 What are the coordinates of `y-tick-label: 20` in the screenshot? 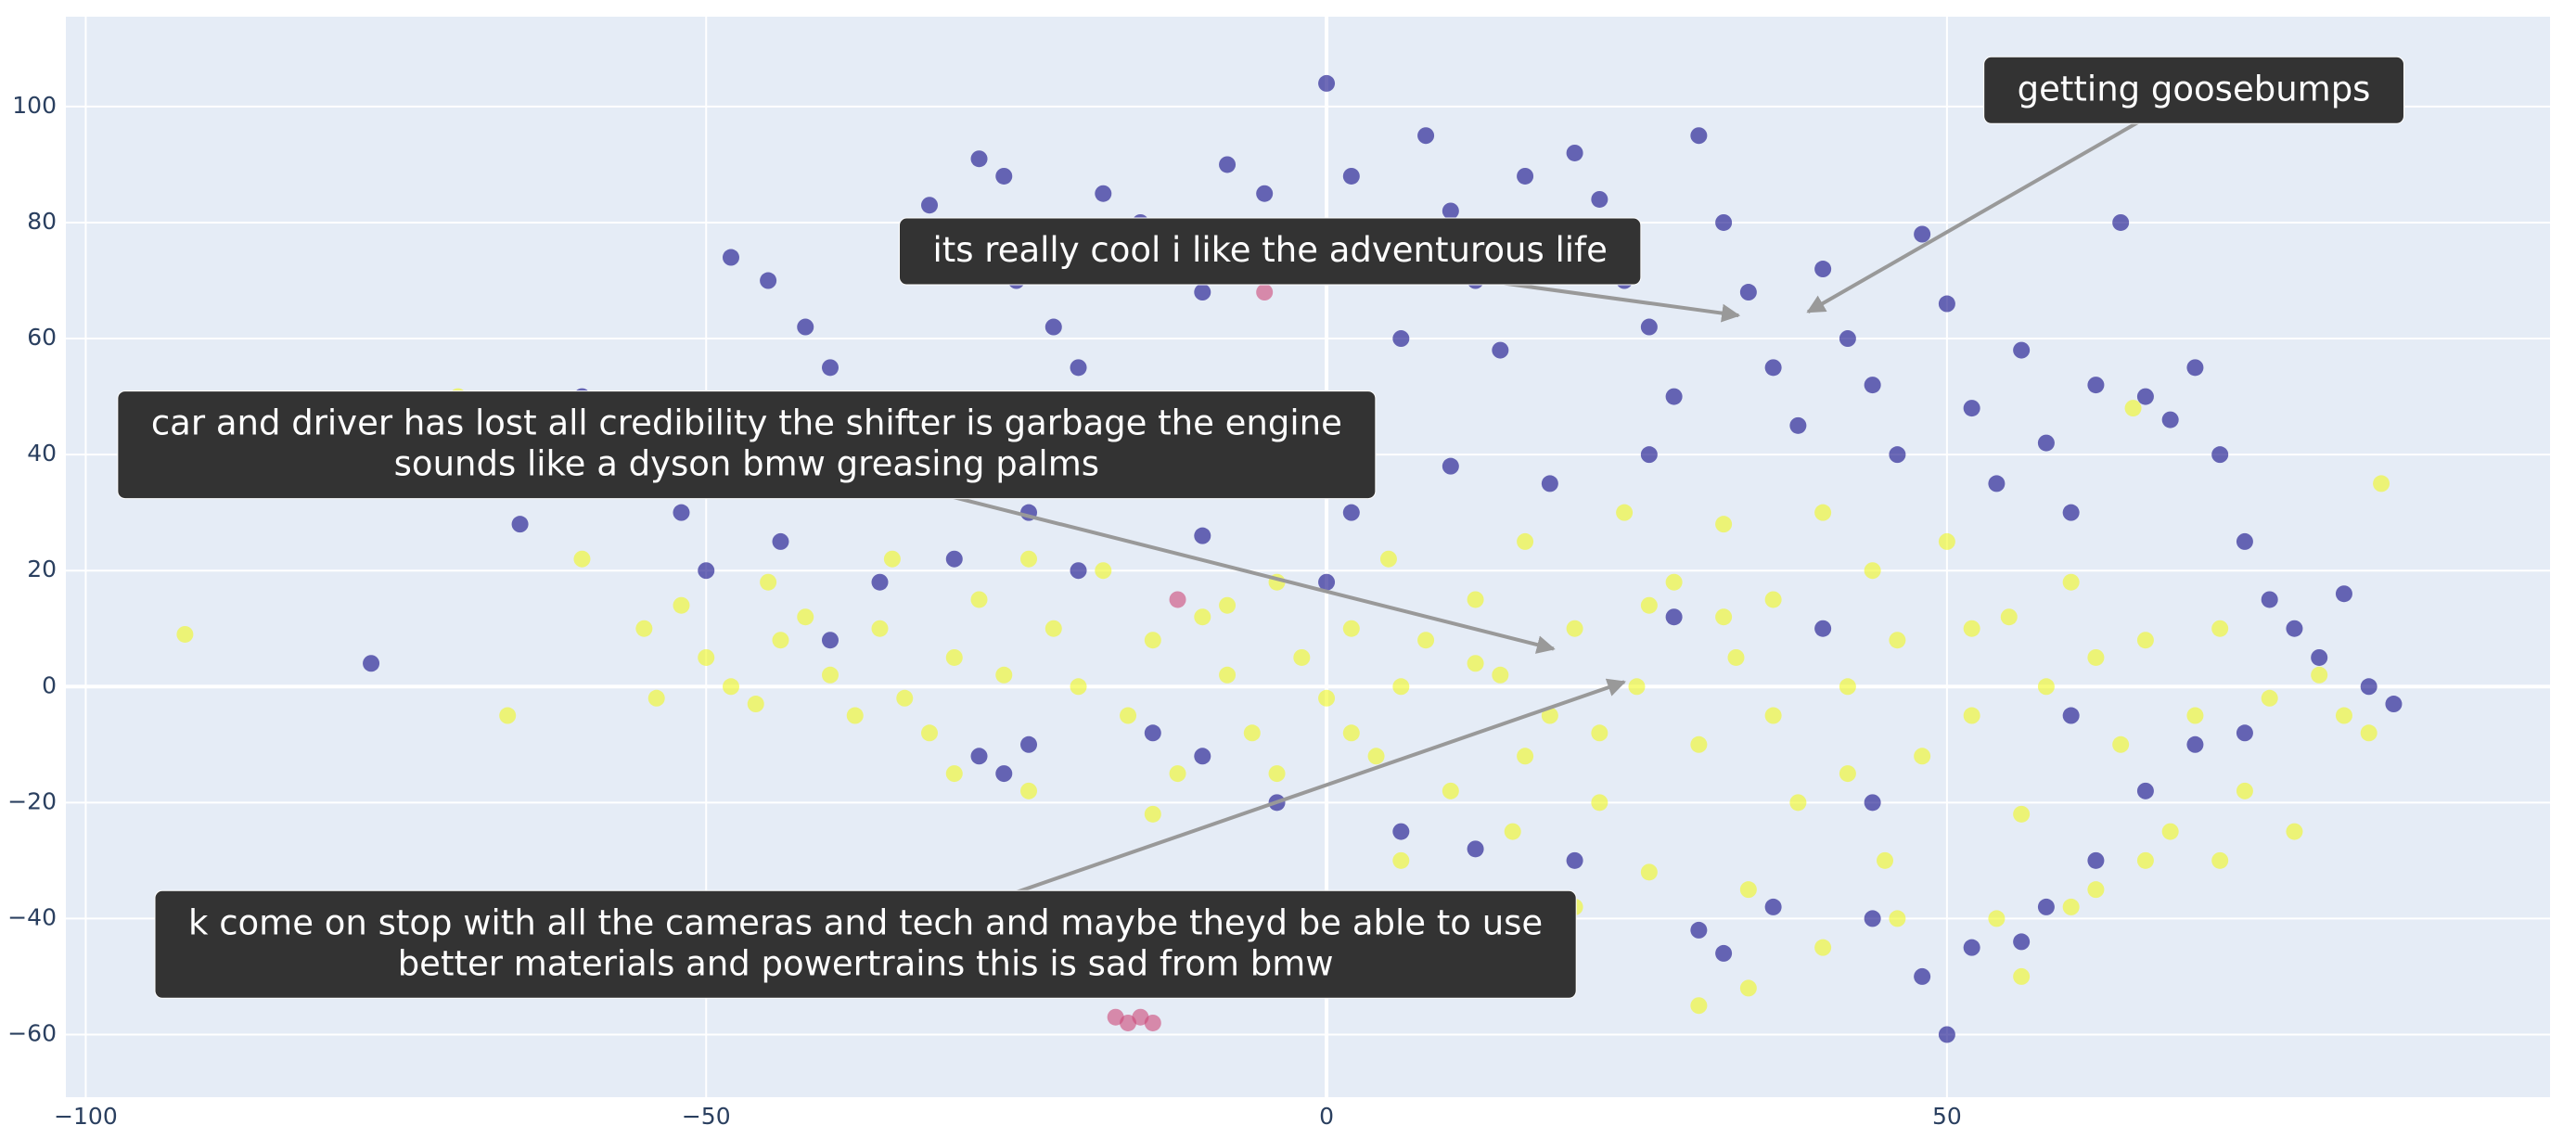 It's located at (42, 569).